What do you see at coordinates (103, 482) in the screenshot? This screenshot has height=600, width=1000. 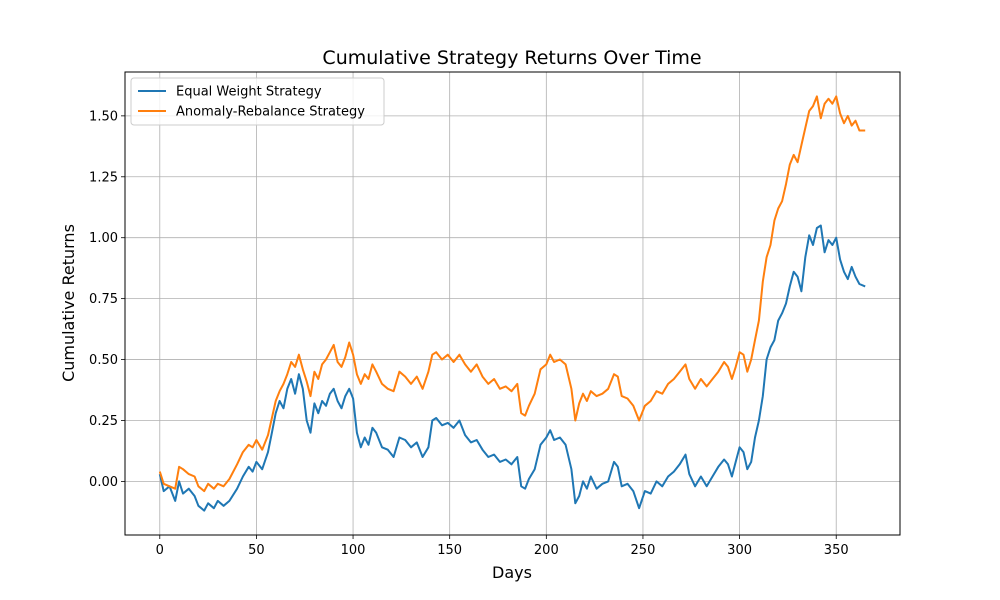 I see `y-tick-label: 0.00` at bounding box center [103, 482].